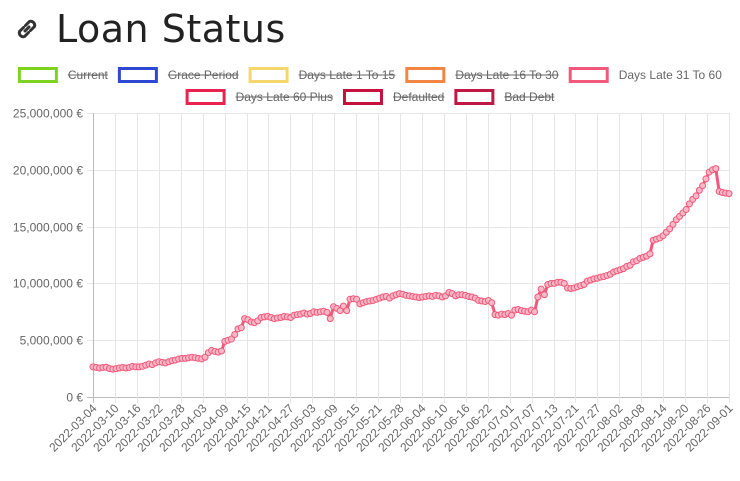  What do you see at coordinates (178, 75) in the screenshot?
I see `legend-item-grace-period: Grace Period` at bounding box center [178, 75].